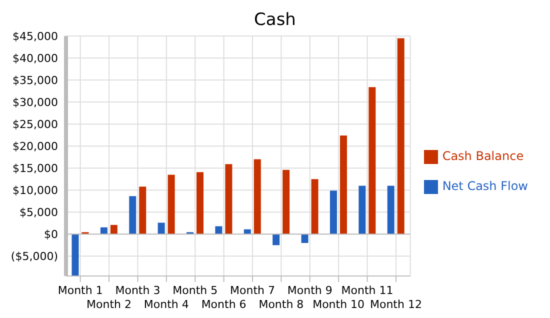  I want to click on y-tick-label: $30,000, so click(35, 102).